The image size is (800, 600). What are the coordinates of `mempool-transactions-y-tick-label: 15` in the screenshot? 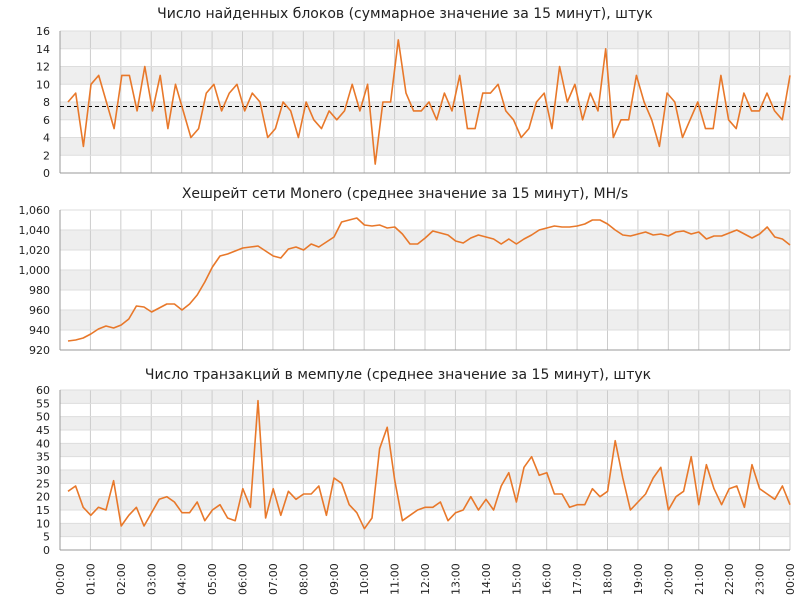 It's located at (43, 510).